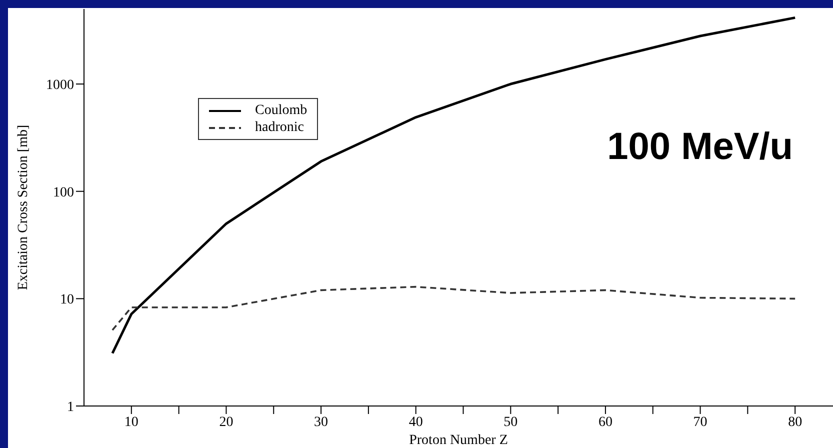 This screenshot has width=833, height=448. Describe the element at coordinates (605, 422) in the screenshot. I see `x-tick-label: 60` at that location.